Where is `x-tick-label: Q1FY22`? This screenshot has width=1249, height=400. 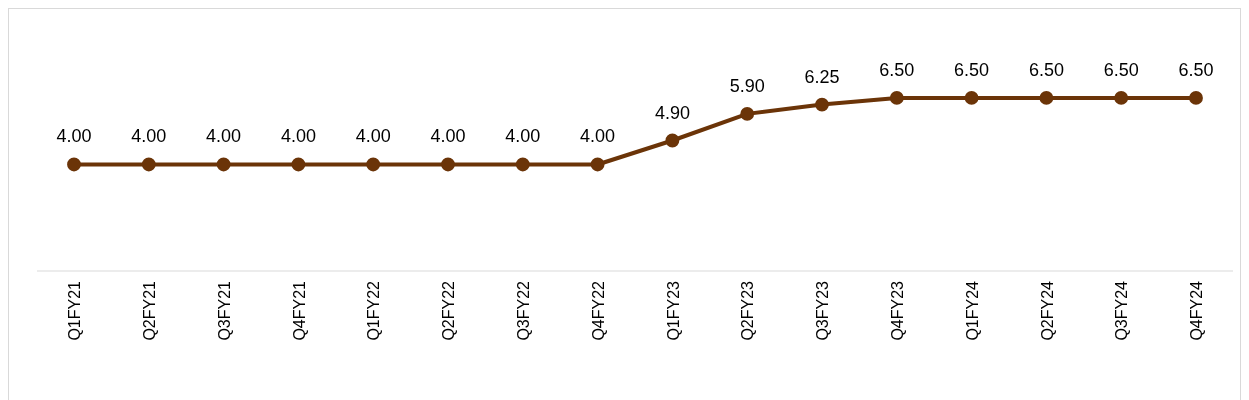
x-tick-label: Q1FY22 is located at coordinates (374, 310).